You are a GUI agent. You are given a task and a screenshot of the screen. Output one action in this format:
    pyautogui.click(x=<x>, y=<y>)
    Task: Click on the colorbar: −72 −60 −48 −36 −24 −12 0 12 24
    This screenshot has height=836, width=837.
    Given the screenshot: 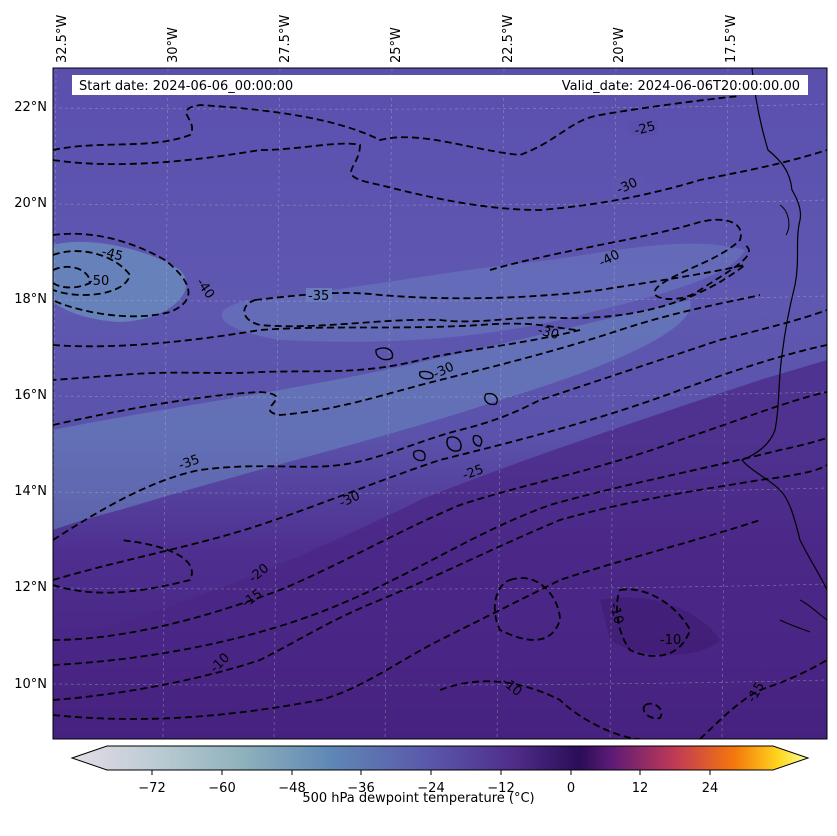 What is the action you would take?
    pyautogui.click(x=440, y=770)
    